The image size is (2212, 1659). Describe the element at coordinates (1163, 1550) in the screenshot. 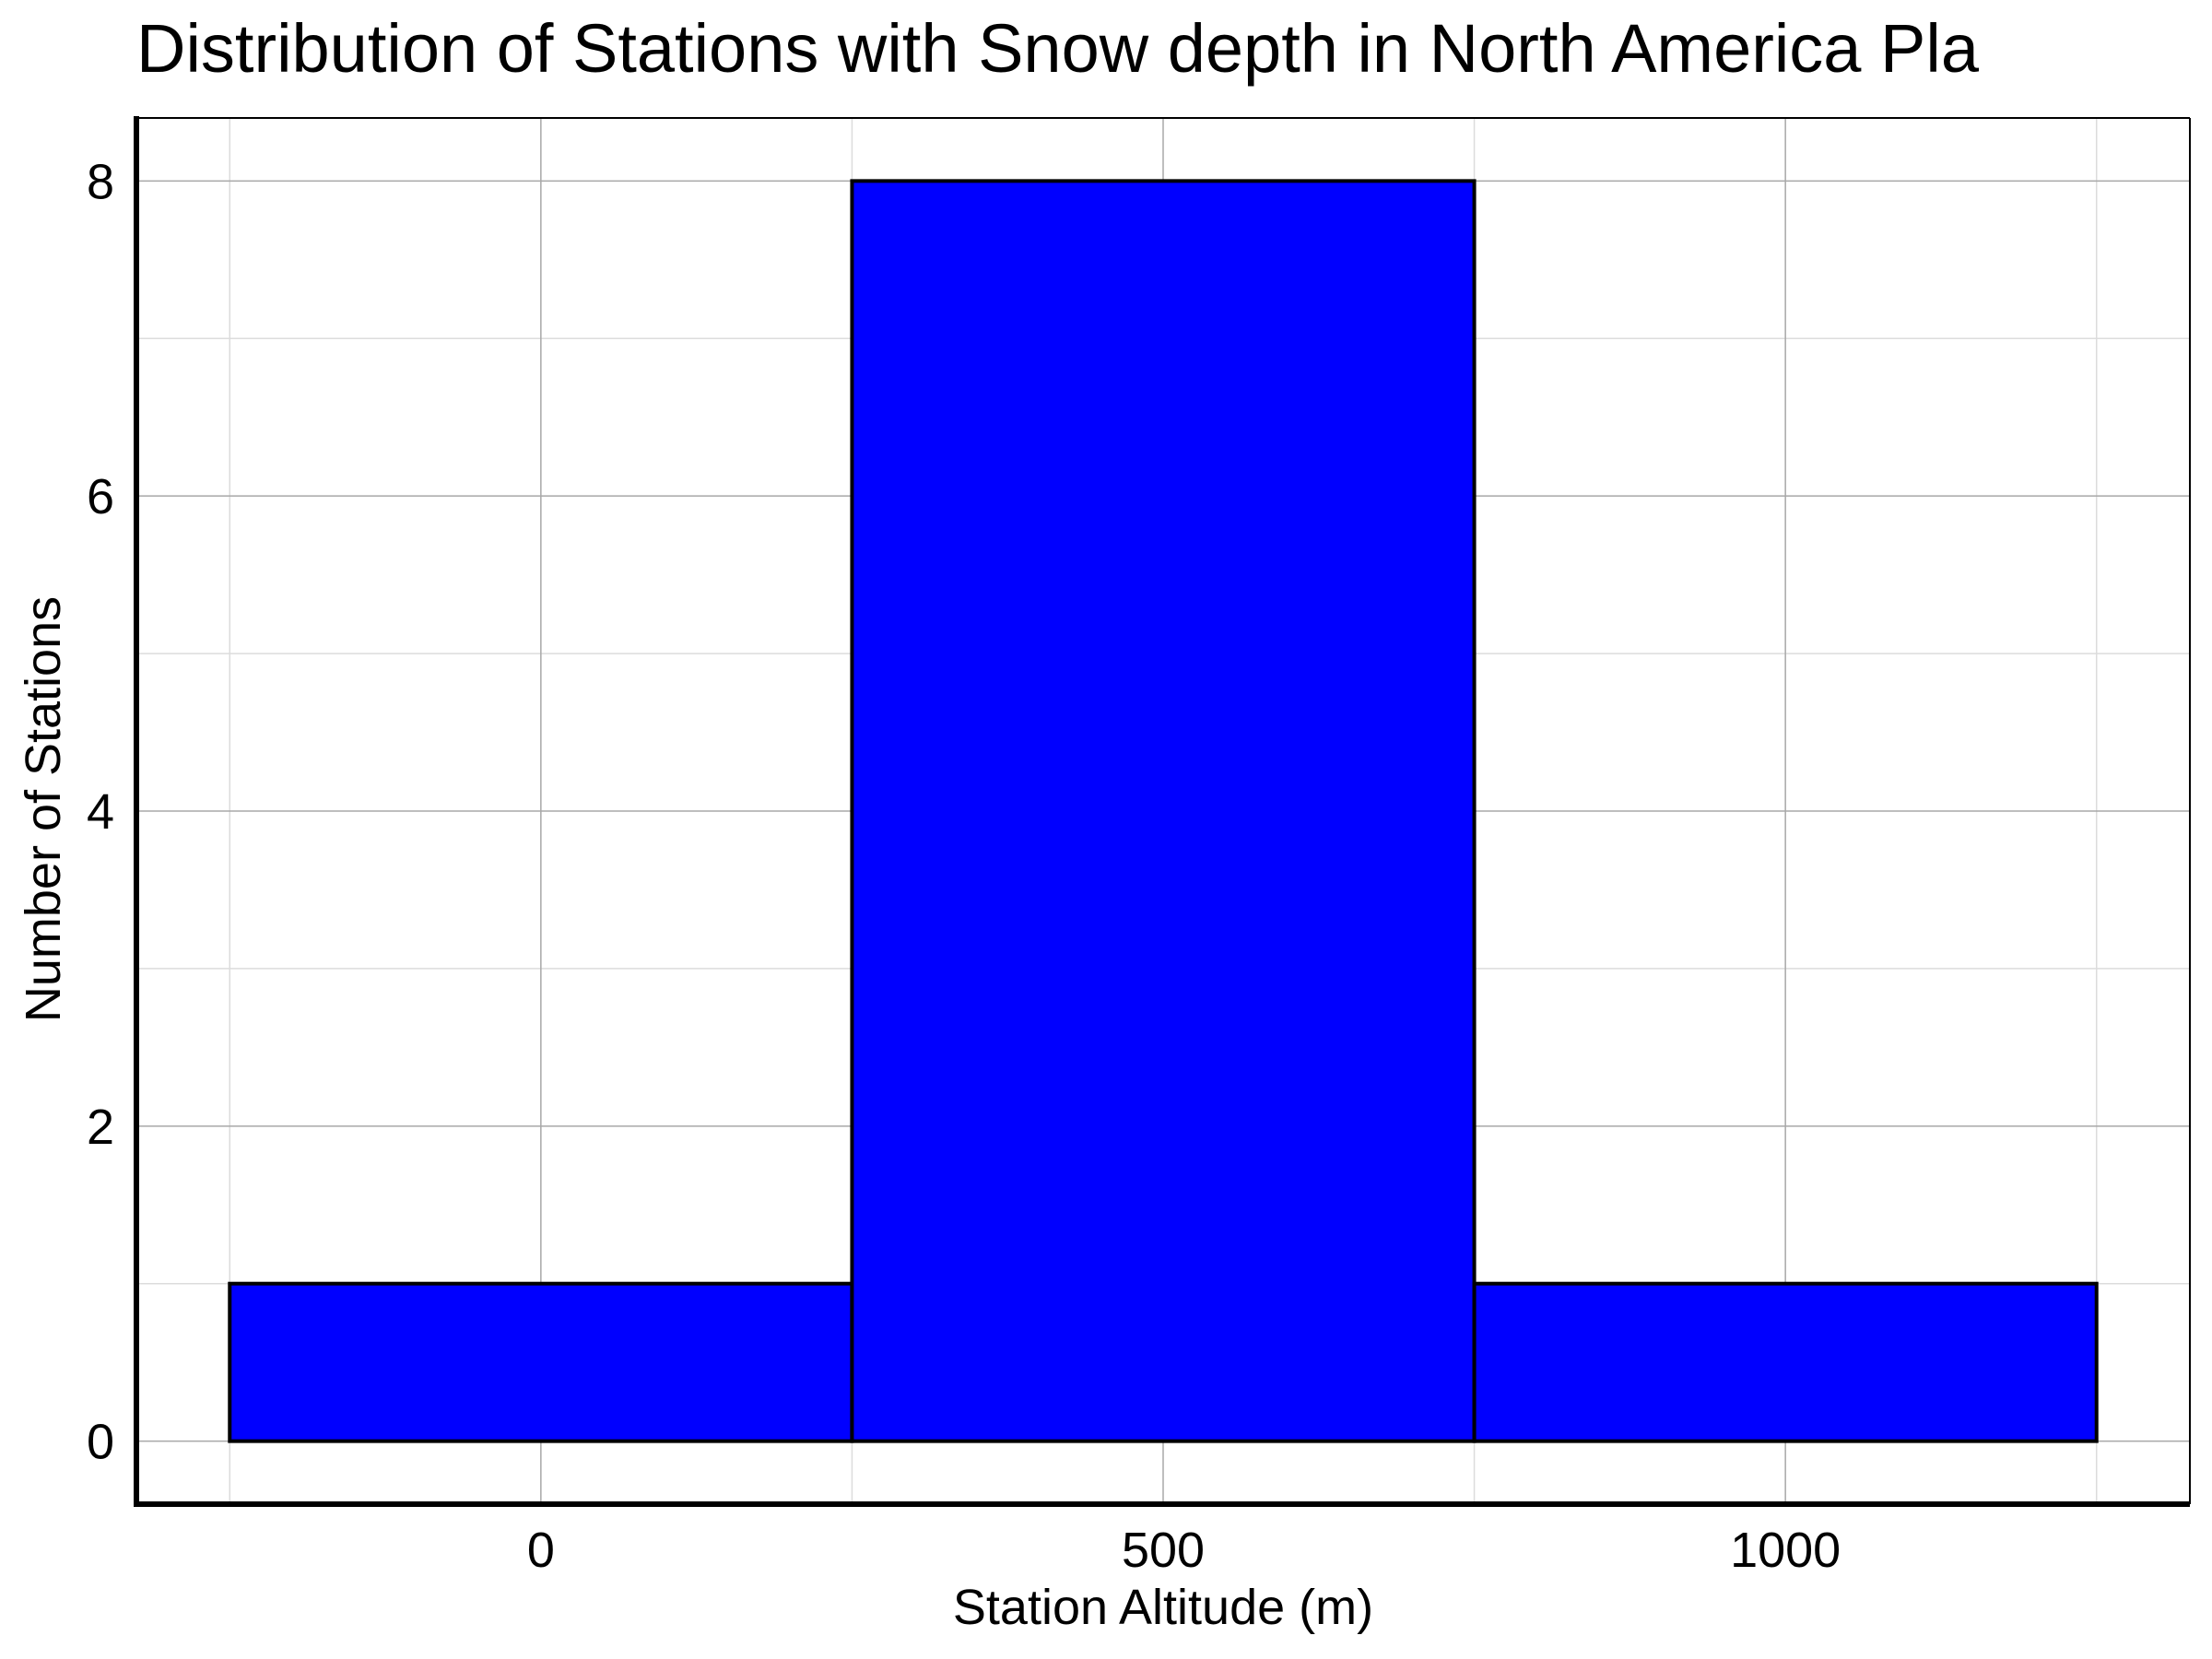

I see `x-tick-label: 500` at that location.